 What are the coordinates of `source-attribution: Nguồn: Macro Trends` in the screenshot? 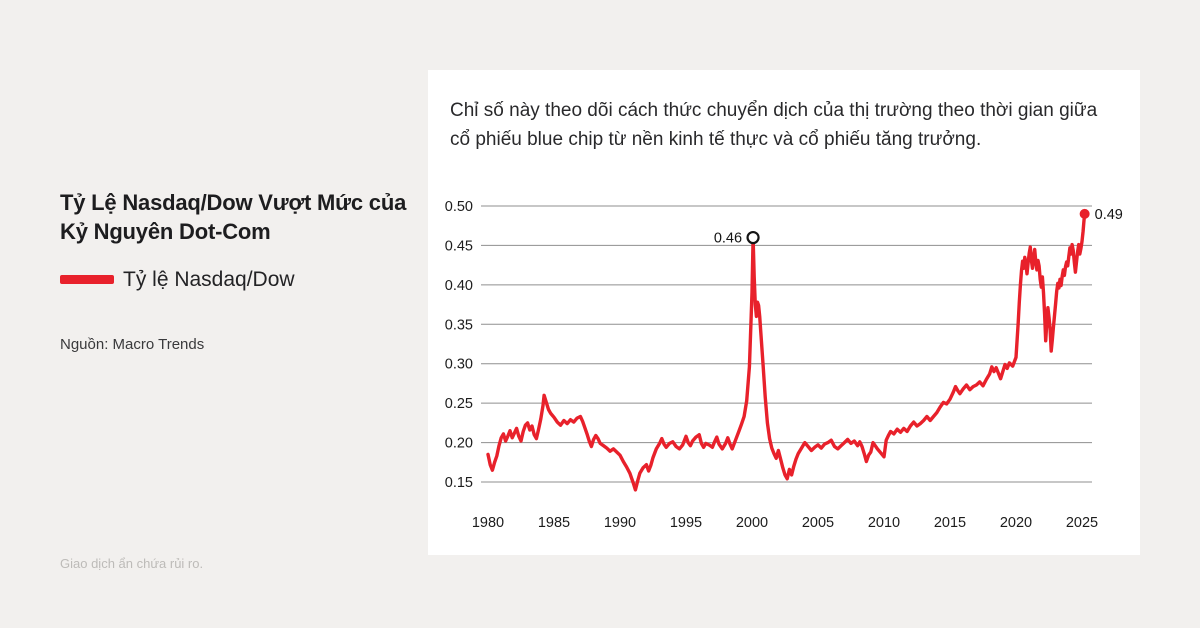 It's located at (132, 344).